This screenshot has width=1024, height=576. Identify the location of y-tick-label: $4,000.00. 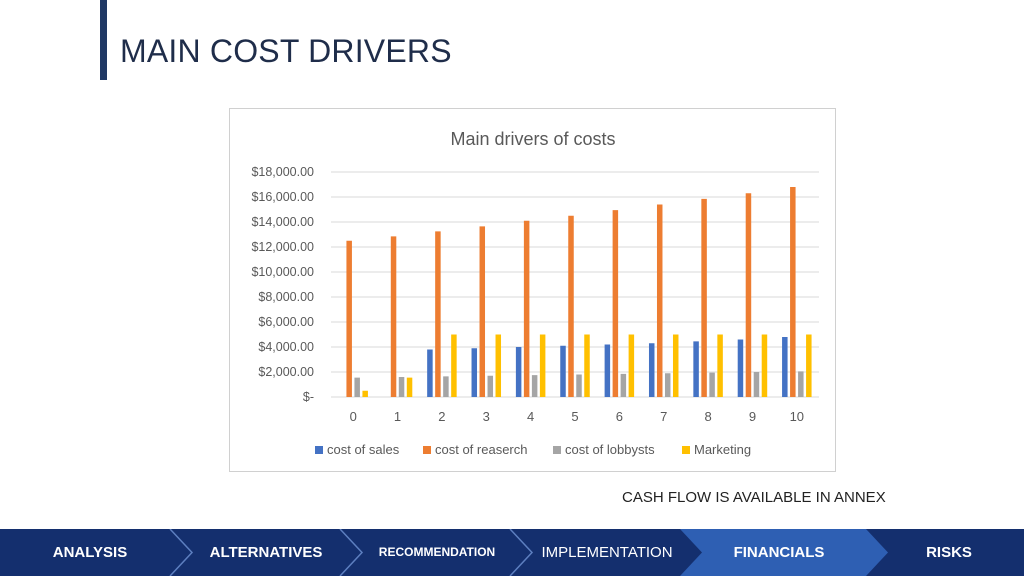
(286, 347).